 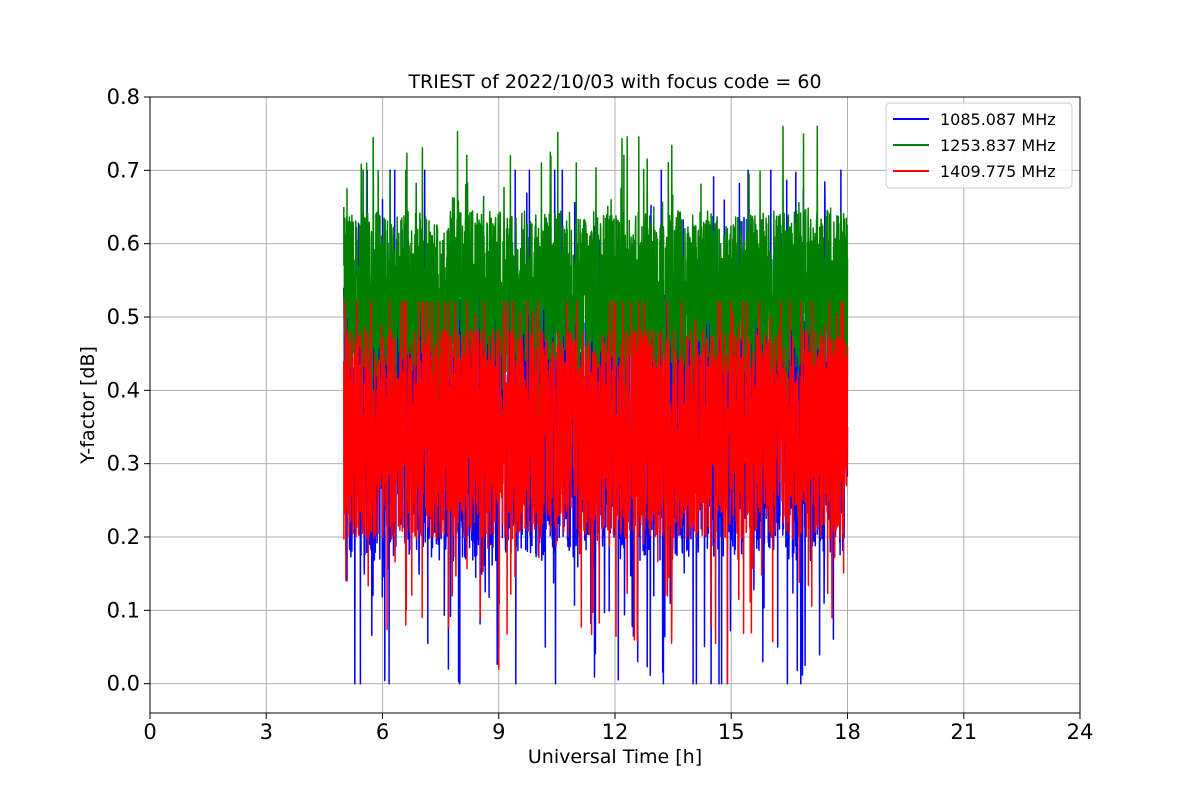 What do you see at coordinates (731, 732) in the screenshot?
I see `x-tick-label: 15` at bounding box center [731, 732].